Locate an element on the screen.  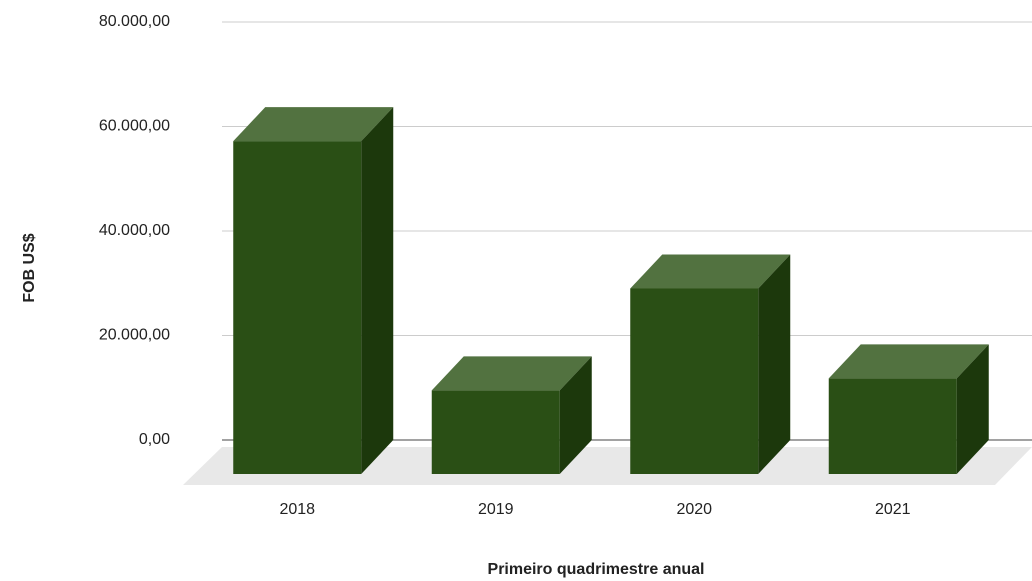
x-tick-label: 2019 is located at coordinates (496, 509).